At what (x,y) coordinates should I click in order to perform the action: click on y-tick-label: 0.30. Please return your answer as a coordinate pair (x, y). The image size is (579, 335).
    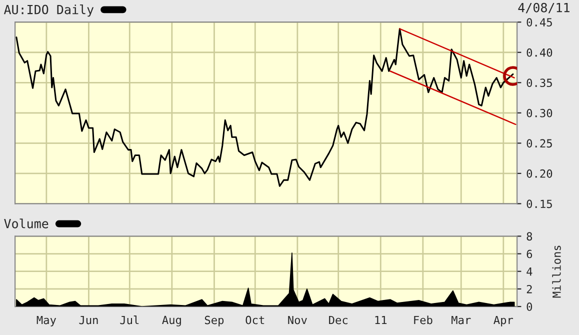
    Looking at the image, I should click on (539, 113).